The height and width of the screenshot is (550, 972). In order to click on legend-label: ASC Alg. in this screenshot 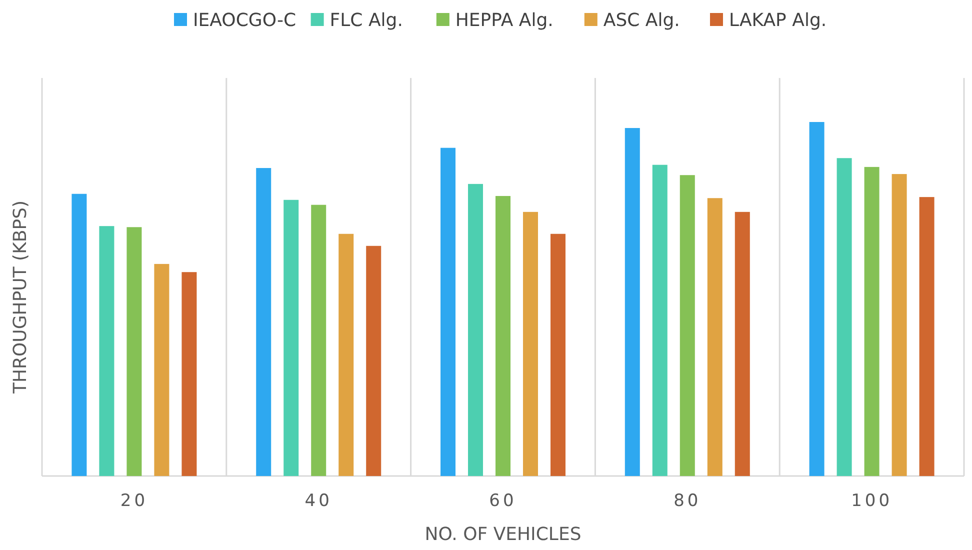, I will do `click(641, 20)`.